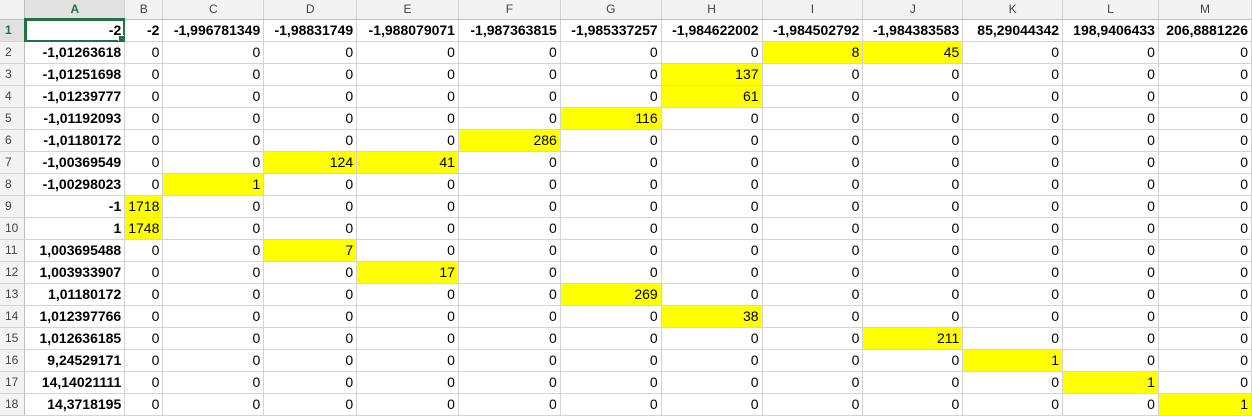  Describe the element at coordinates (712, 140) in the screenshot. I see `cell-h6: 0` at that location.